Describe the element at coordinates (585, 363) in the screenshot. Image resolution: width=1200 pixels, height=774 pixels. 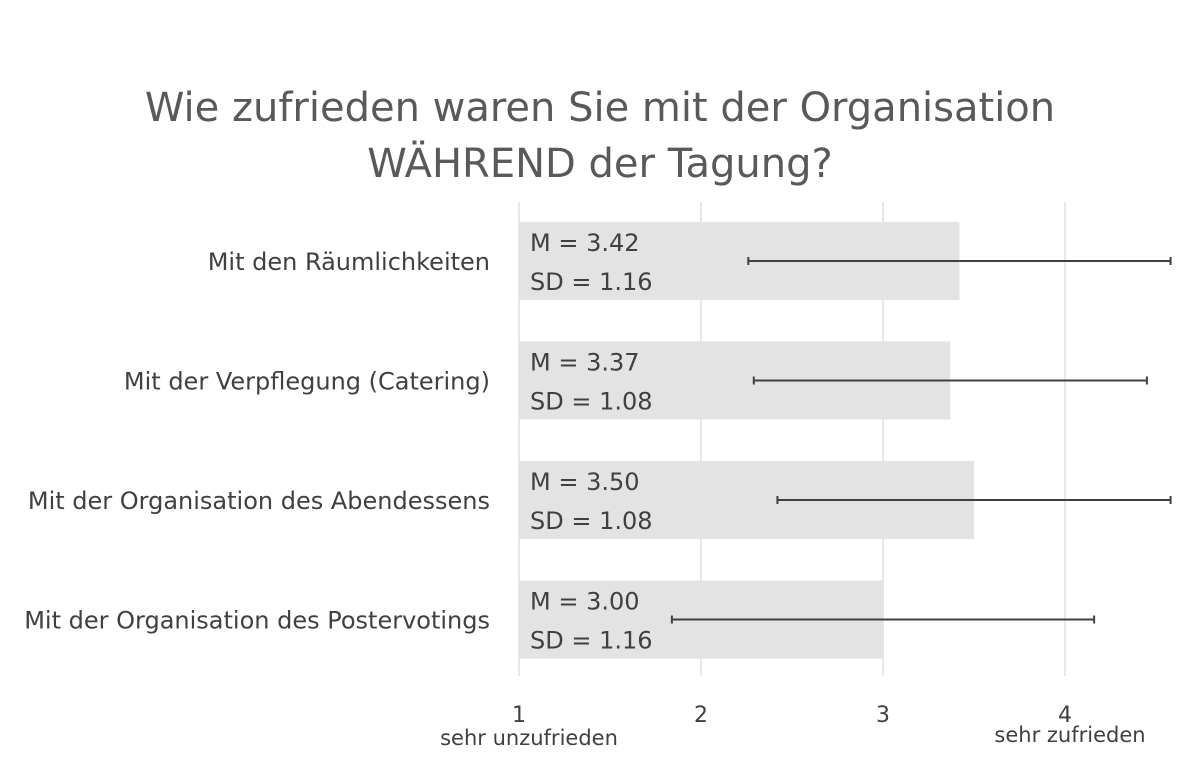
I see `mean-label-2: M = 3.37` at that location.